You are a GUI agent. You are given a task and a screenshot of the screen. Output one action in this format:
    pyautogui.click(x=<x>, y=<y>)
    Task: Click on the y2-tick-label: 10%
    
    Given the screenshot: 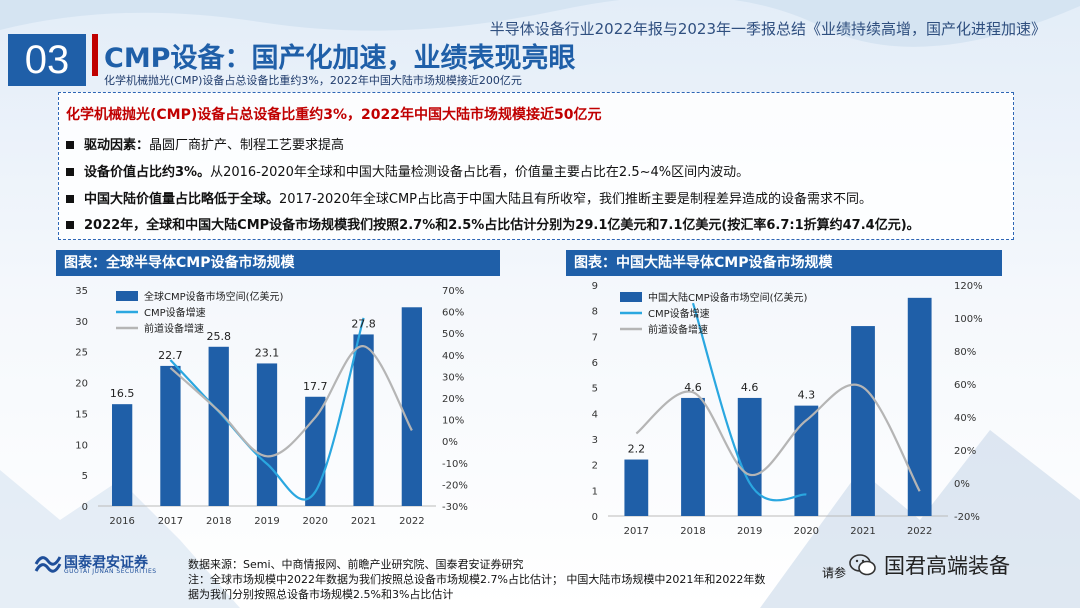 What is the action you would take?
    pyautogui.click(x=453, y=421)
    